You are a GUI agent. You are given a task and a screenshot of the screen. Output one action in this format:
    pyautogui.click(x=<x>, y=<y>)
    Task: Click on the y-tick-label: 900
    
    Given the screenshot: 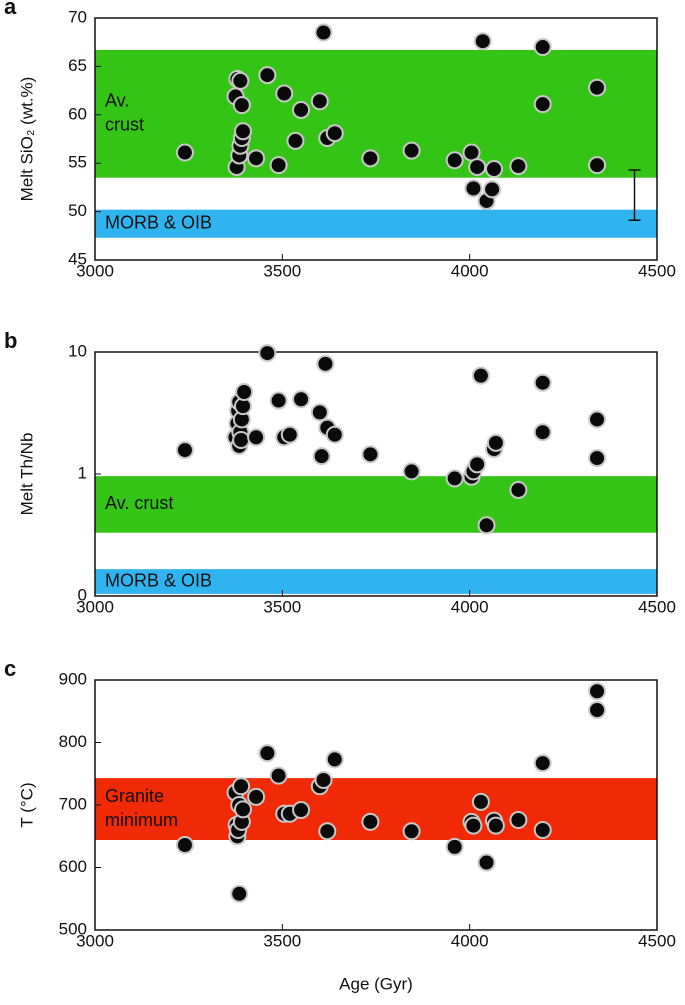 What is the action you would take?
    pyautogui.click(x=73, y=678)
    